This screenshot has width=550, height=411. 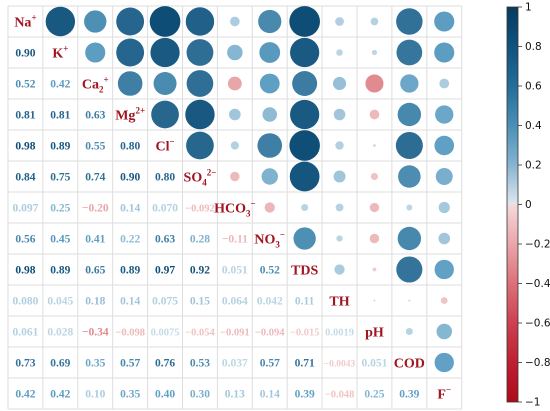 I want to click on correlation-value: 0.075, so click(x=165, y=302).